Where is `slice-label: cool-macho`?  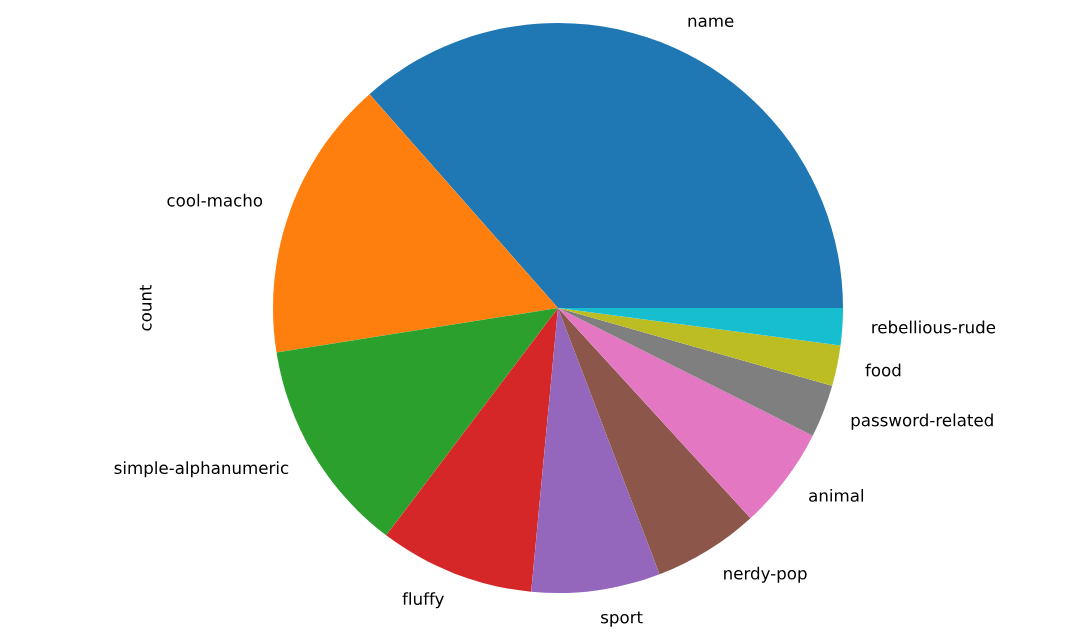 slice-label: cool-macho is located at coordinates (215, 200).